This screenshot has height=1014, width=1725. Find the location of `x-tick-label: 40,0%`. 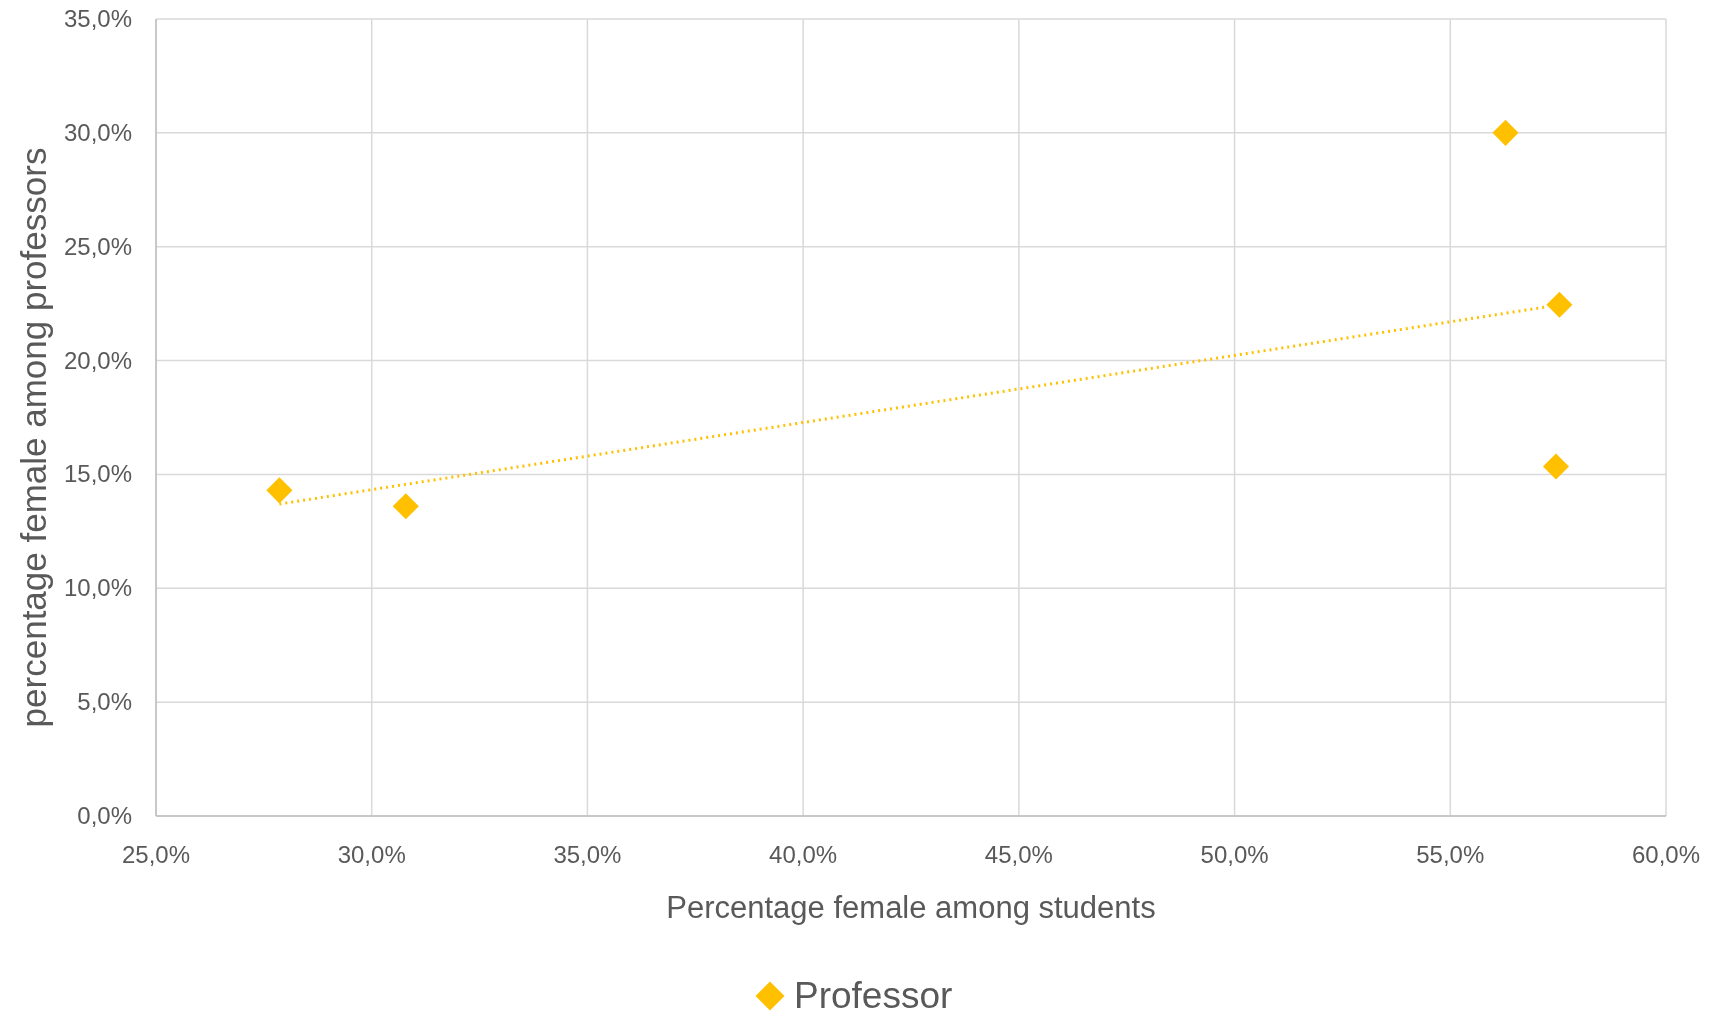

x-tick-label: 40,0% is located at coordinates (803, 854).